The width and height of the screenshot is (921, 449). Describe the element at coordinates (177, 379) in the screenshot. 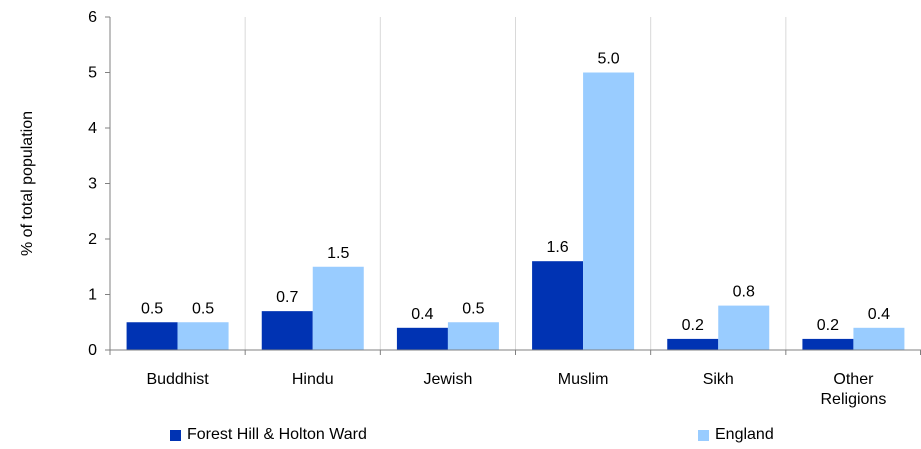

I see `x-tick-label: Buddhist` at that location.